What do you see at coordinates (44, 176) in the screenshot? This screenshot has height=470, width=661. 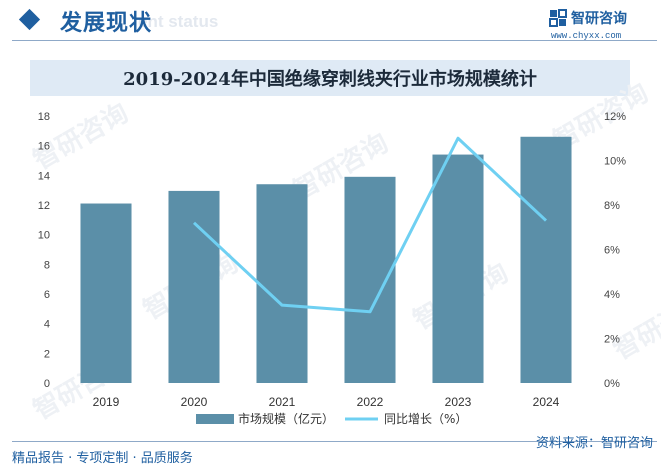 I see `left-axis-tick: 14` at bounding box center [44, 176].